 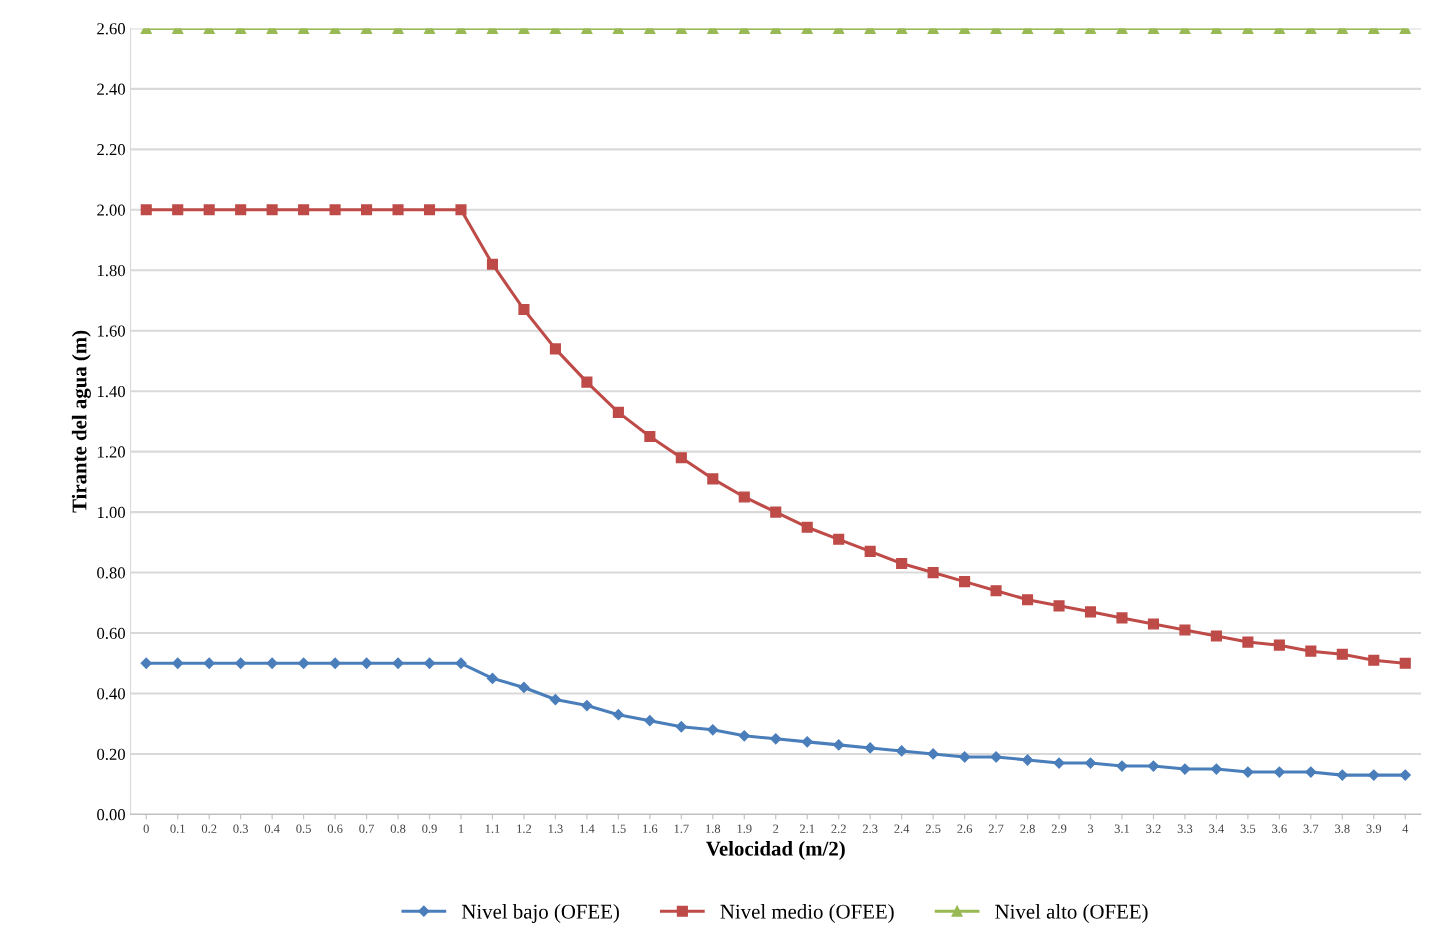 I want to click on x-tick-label: 0, so click(x=146, y=828).